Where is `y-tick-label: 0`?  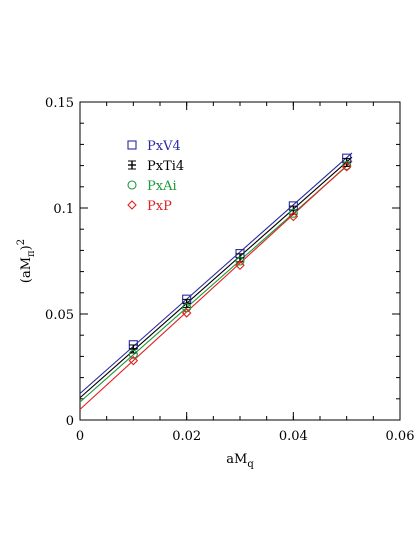
y-tick-label: 0 is located at coordinates (70, 421).